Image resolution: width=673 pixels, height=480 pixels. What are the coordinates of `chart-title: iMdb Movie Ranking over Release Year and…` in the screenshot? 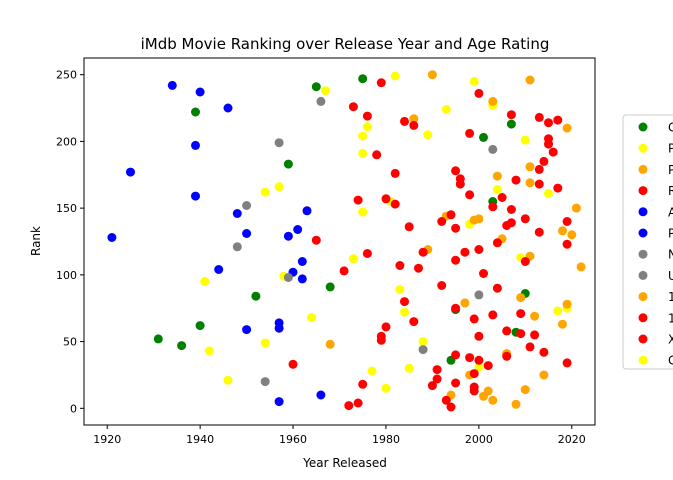 It's located at (345, 44).